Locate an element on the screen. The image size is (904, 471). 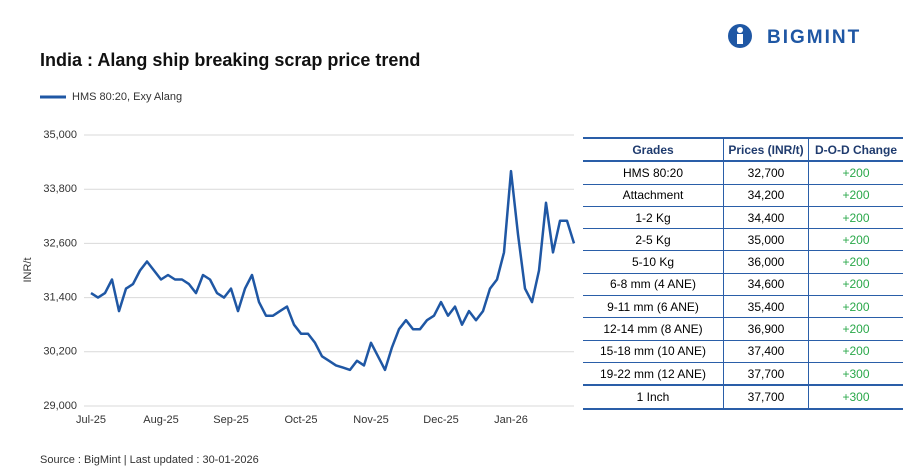
table-row: 19-22 mm (12 ANE) 37,700 +300 is located at coordinates (743, 374).